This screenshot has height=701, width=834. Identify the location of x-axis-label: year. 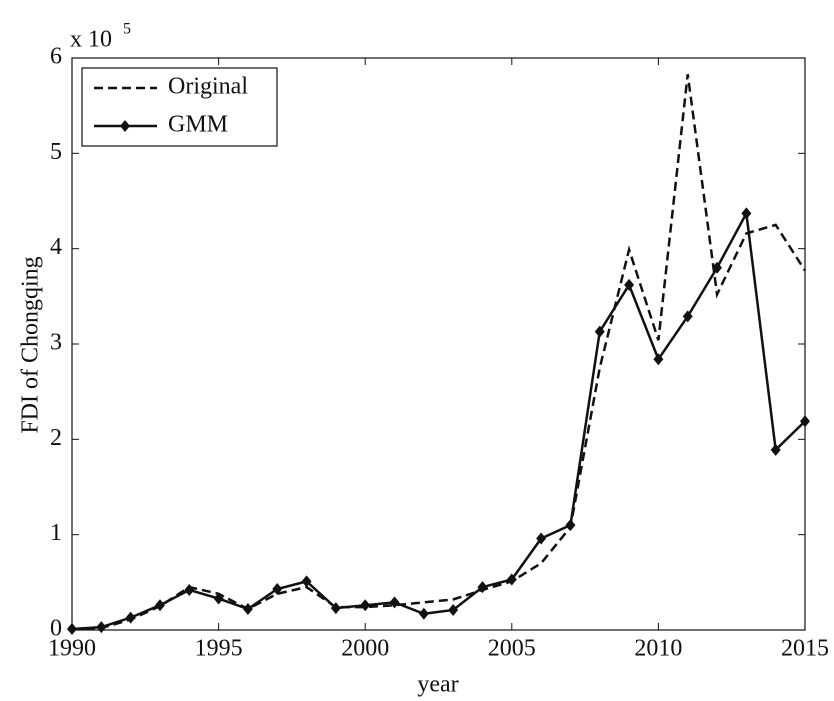
(437, 685).